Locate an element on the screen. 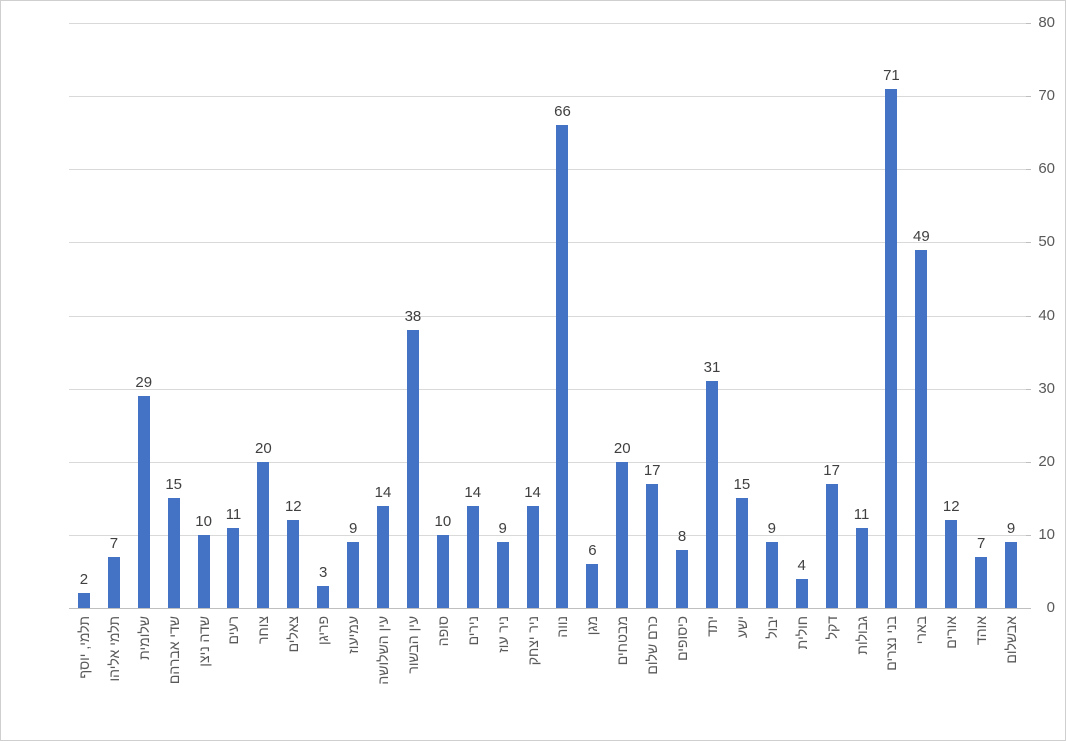 The height and width of the screenshot is (741, 1066). x-axis-category-label: שדי אברהם is located at coordinates (173, 650).